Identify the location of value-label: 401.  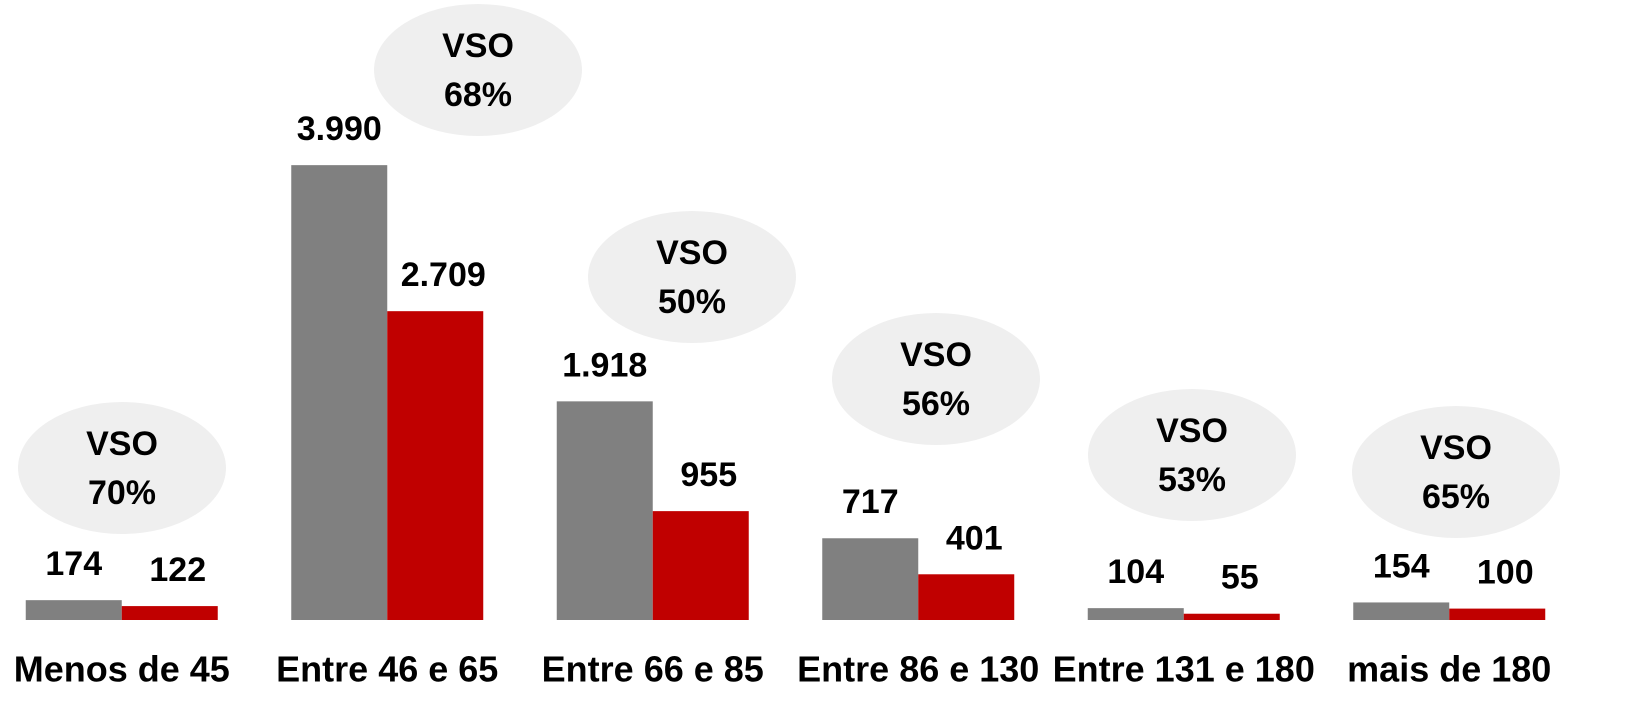
(974, 538).